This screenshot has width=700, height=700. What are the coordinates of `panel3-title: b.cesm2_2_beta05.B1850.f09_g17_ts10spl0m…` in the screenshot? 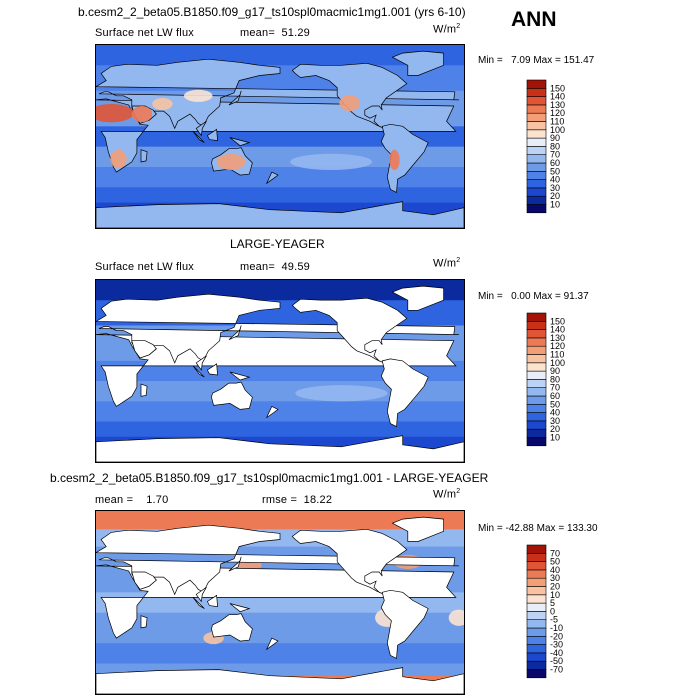 It's located at (269, 478).